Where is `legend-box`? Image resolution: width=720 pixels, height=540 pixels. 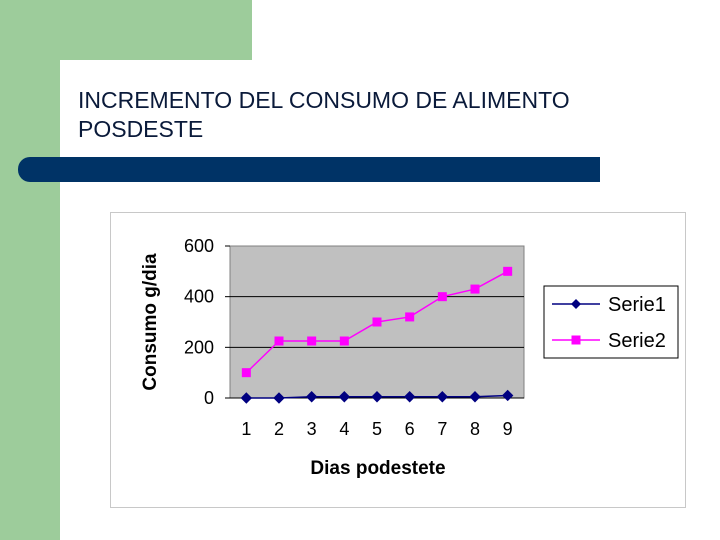
legend-box is located at coordinates (611, 322).